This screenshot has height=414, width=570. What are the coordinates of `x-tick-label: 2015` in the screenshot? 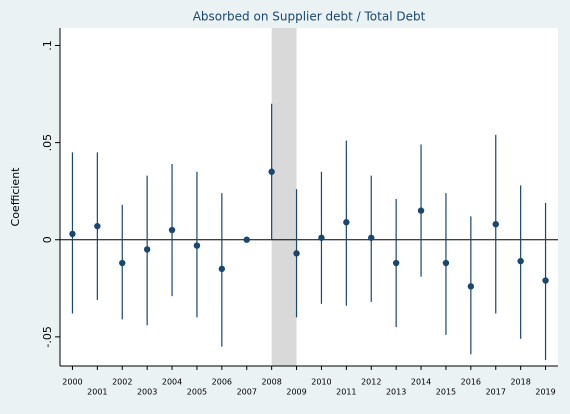 It's located at (446, 392).